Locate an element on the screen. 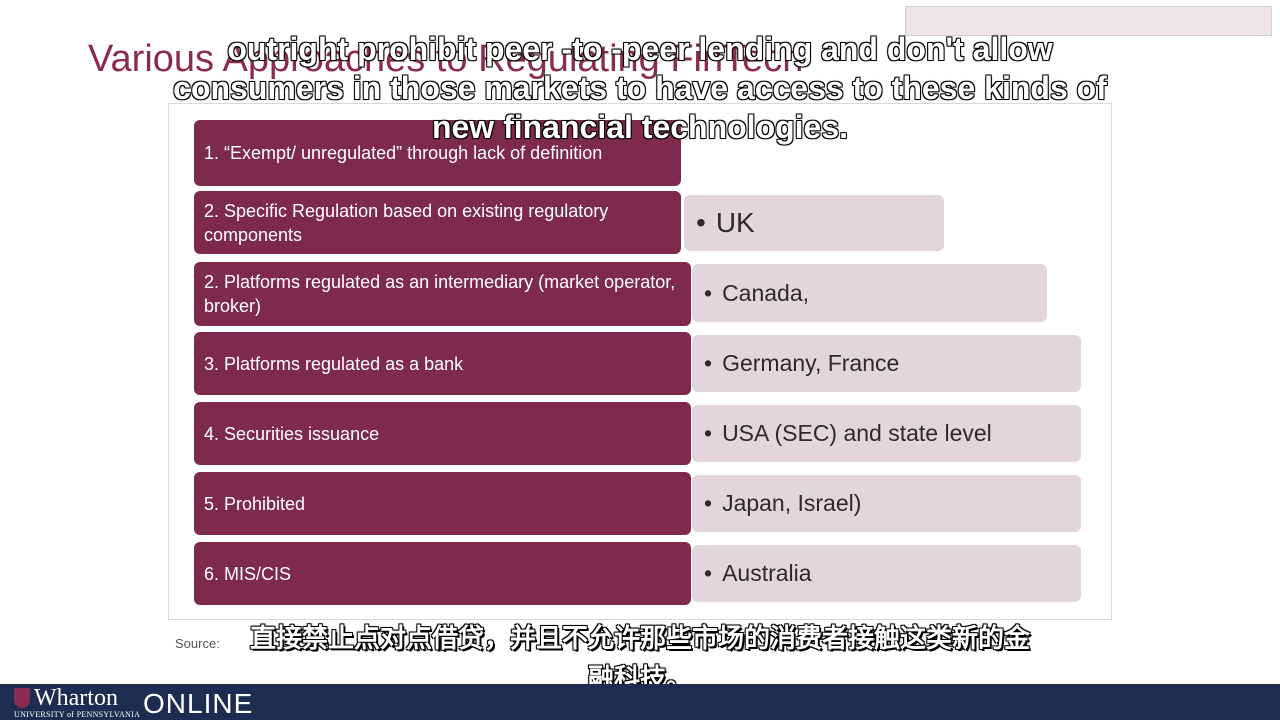  country-box-6: • Japan, Israel) is located at coordinates (886, 503).